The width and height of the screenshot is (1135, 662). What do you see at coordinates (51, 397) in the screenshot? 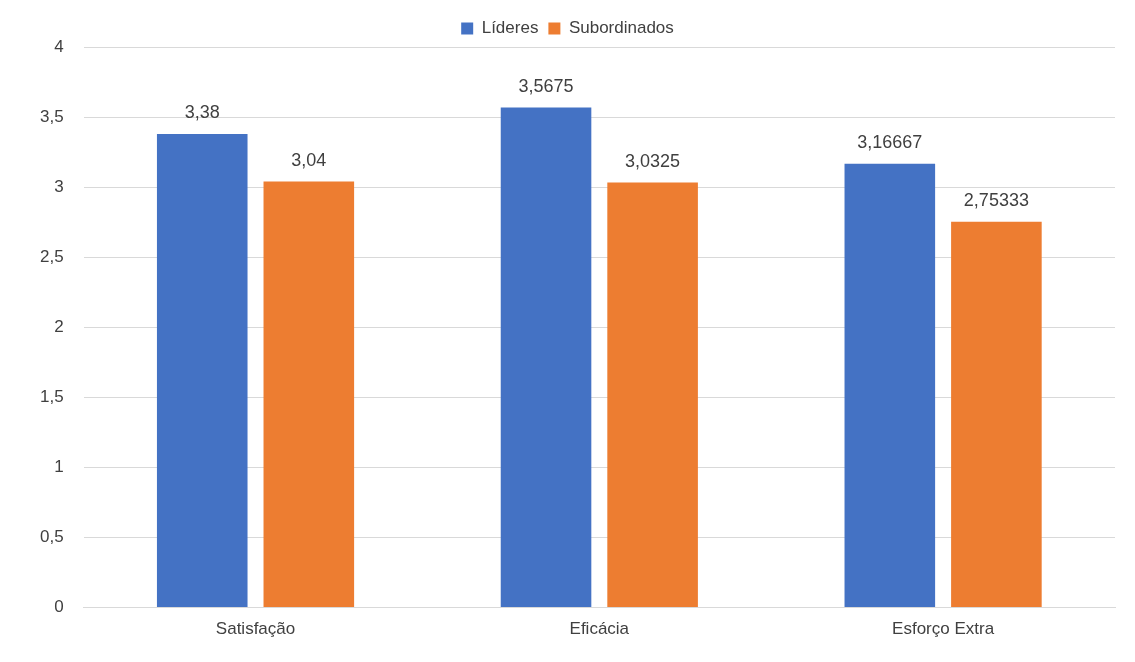
I see `y-tick-label: 1,5` at bounding box center [51, 397].